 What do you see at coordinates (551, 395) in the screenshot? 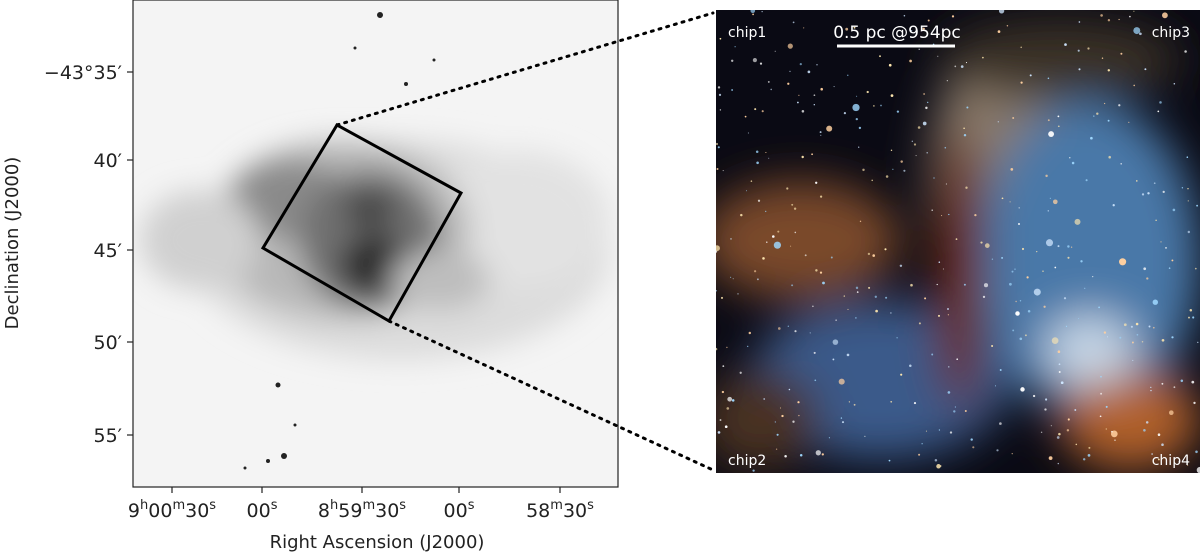
I see `zoom-line` at bounding box center [551, 395].